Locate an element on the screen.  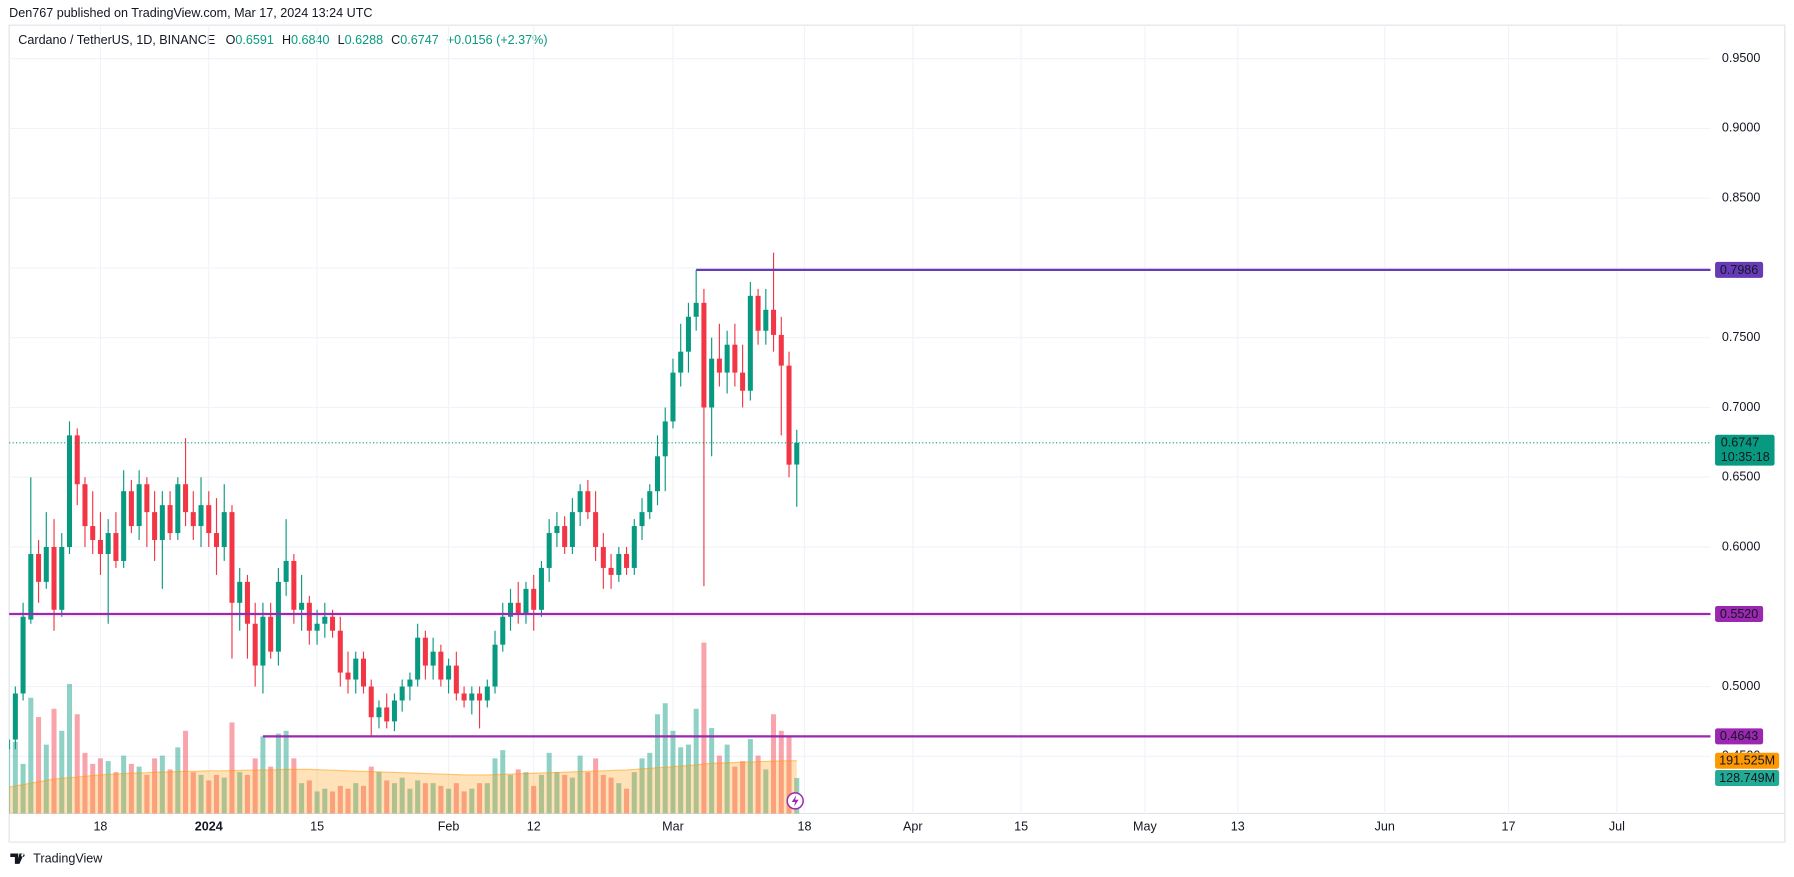
y-tick-label: 0.9000 is located at coordinates (1741, 128).